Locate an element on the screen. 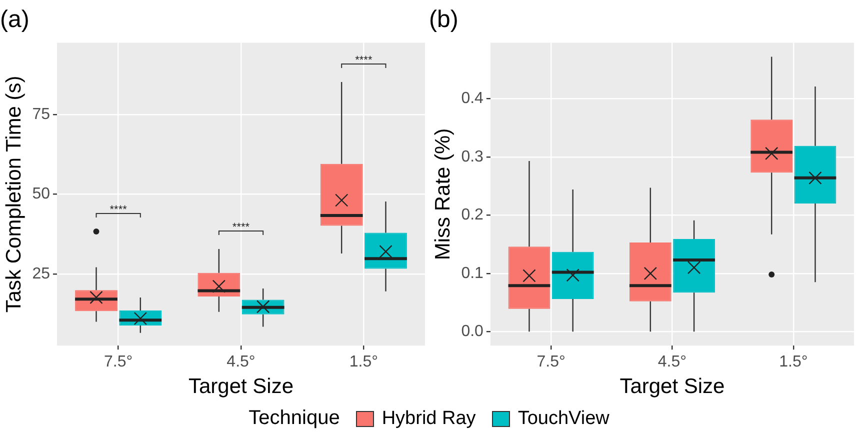 This screenshot has height=437, width=858. y-tick-label: 0.3 is located at coordinates (472, 157).